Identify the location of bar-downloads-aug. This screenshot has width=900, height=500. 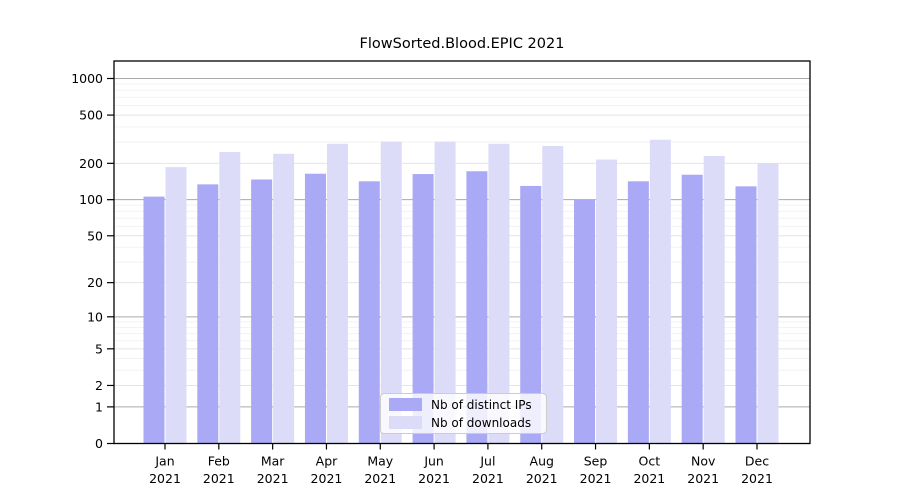
(553, 294).